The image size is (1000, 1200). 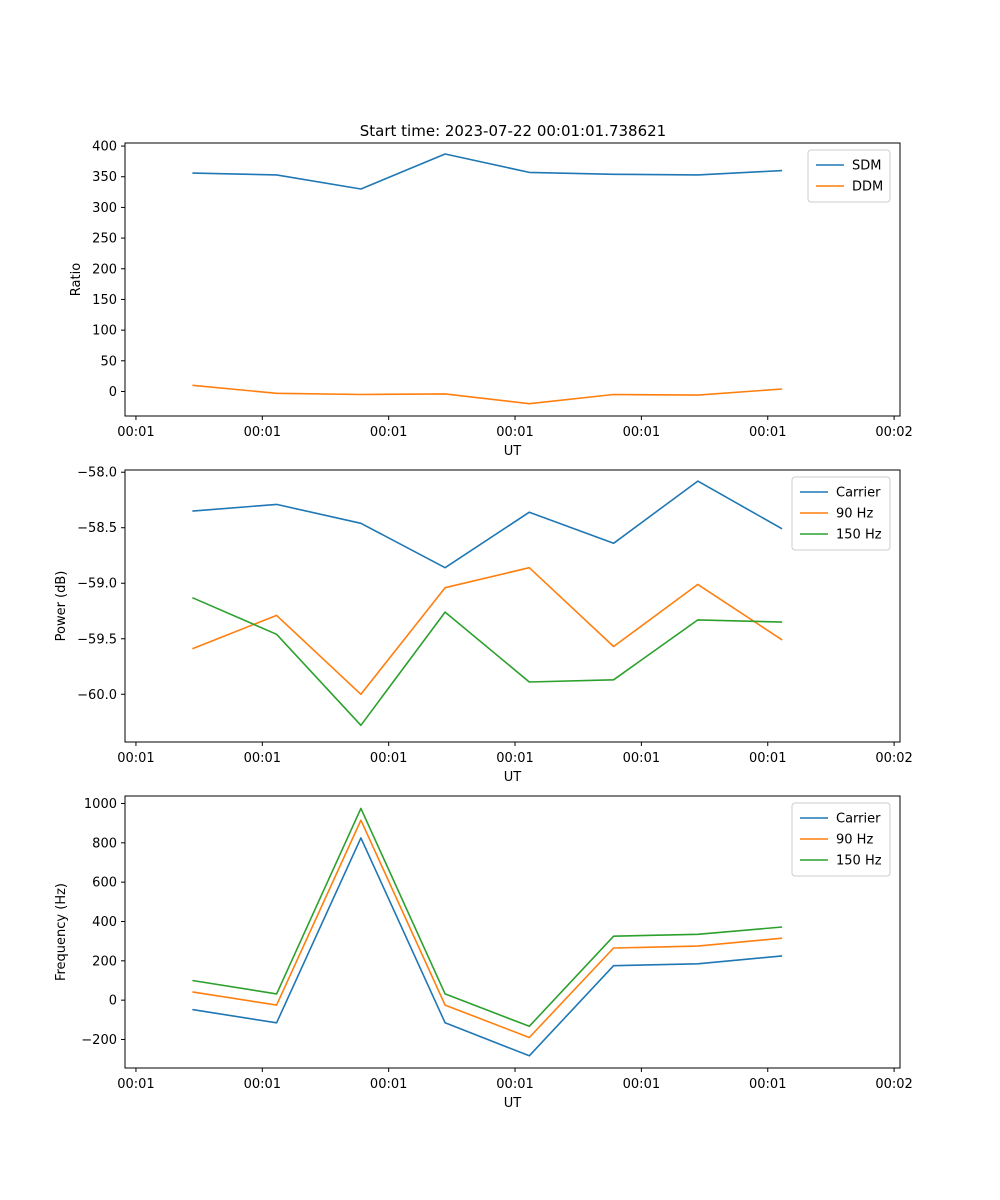 What do you see at coordinates (99, 1040) in the screenshot?
I see `y-tick-label: −200` at bounding box center [99, 1040].